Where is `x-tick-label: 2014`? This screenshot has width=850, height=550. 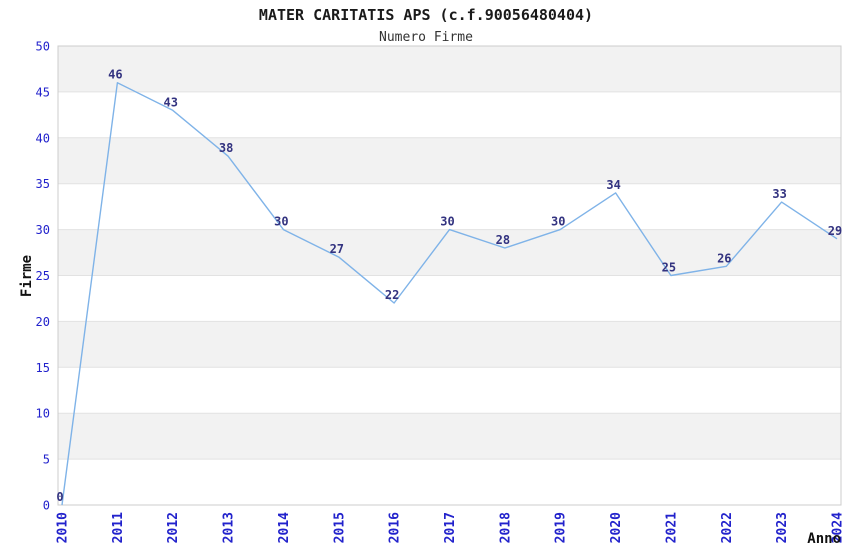 x-tick-label: 2014 is located at coordinates (284, 527).